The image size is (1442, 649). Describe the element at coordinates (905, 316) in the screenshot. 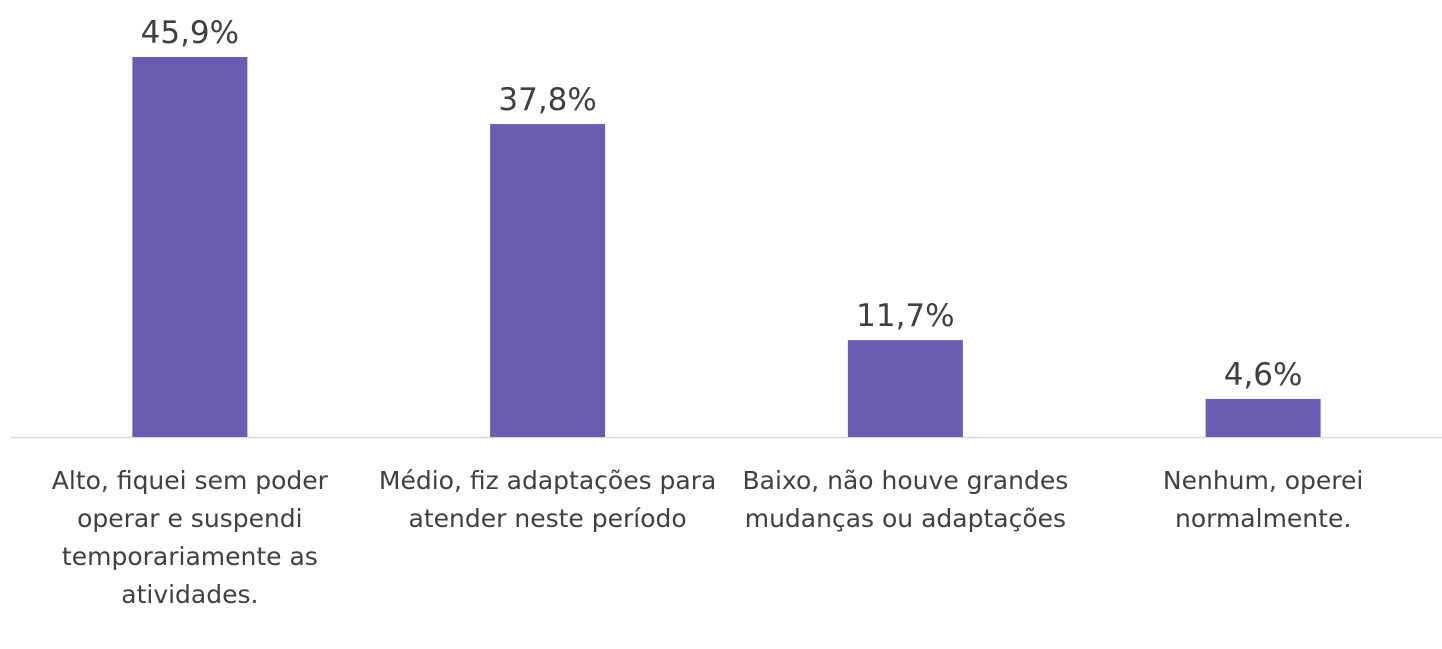

I see `value-label: 11,7%` at that location.